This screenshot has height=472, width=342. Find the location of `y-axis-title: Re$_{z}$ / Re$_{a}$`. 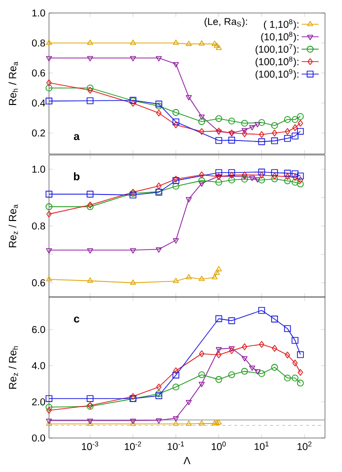

y-axis-title: Re$_{z}$ / Re$_{a}$ is located at coordinates (13, 226).